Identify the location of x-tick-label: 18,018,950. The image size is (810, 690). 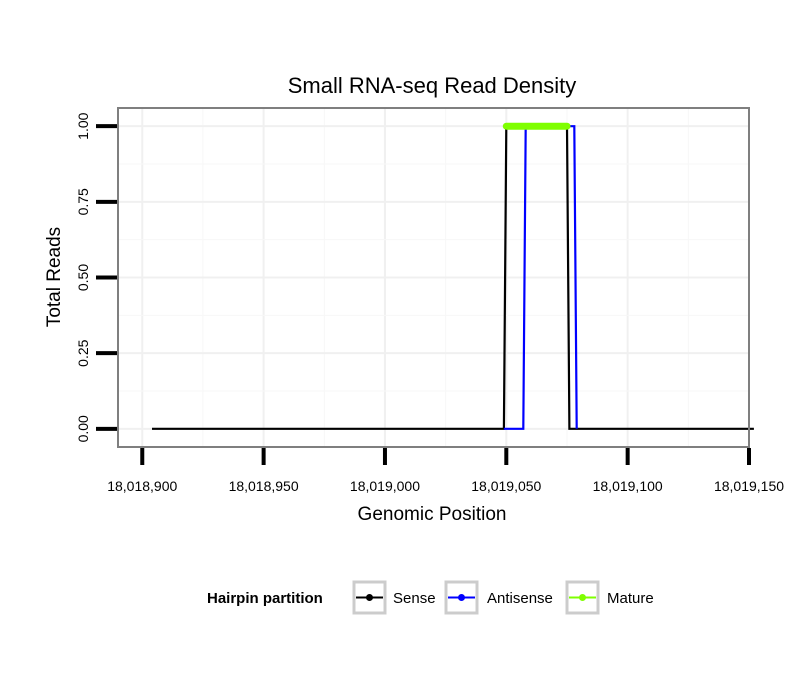
(264, 486).